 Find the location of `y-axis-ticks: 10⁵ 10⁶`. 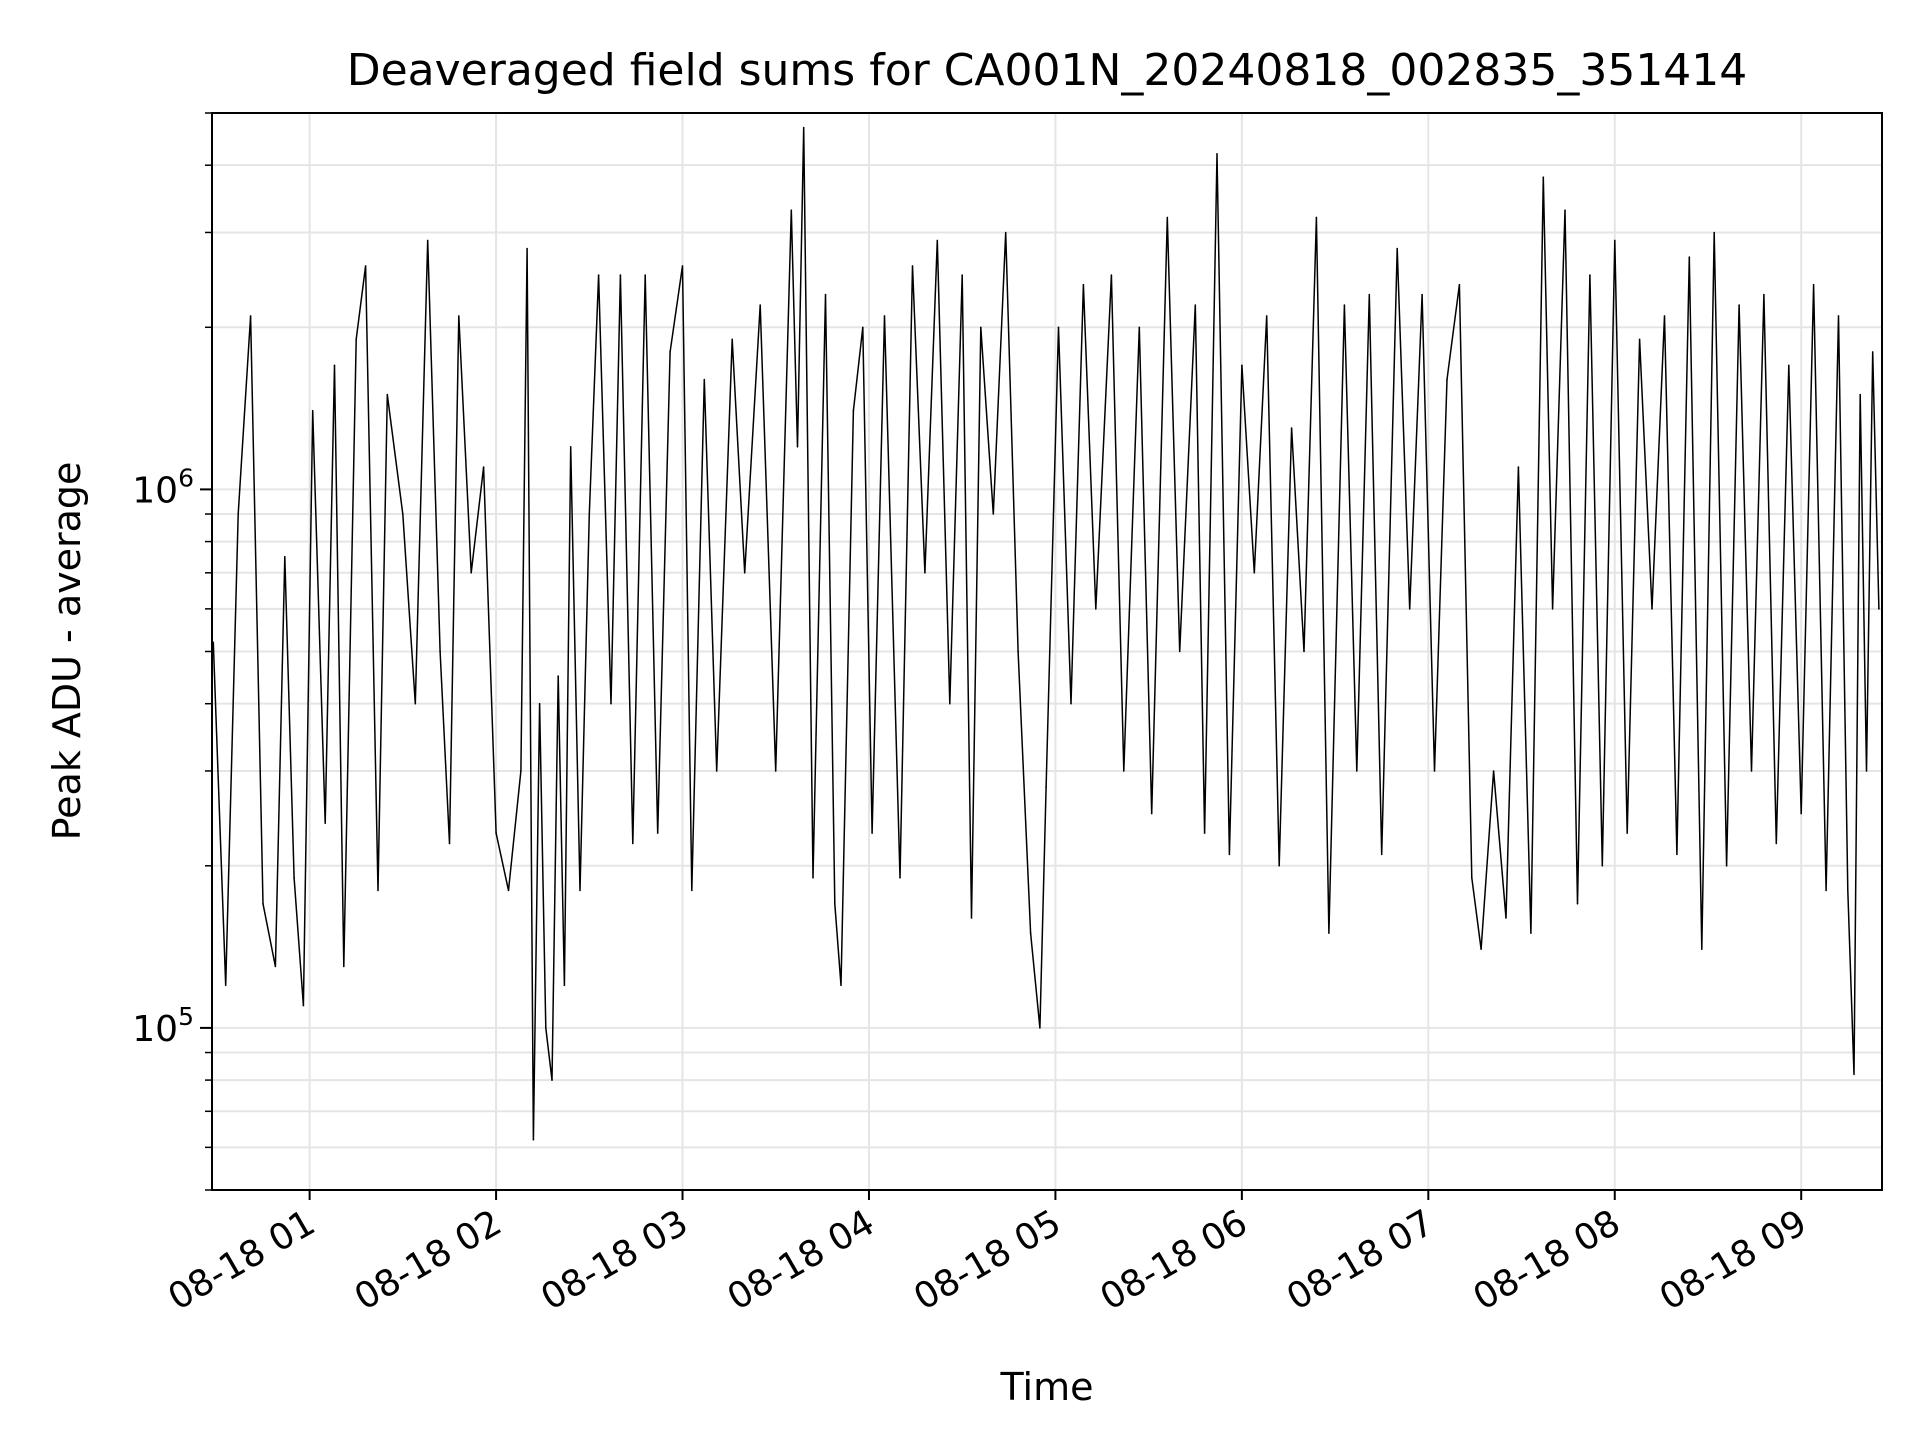

y-axis-ticks: 10⁵ 10⁶ is located at coordinates (172, 756).